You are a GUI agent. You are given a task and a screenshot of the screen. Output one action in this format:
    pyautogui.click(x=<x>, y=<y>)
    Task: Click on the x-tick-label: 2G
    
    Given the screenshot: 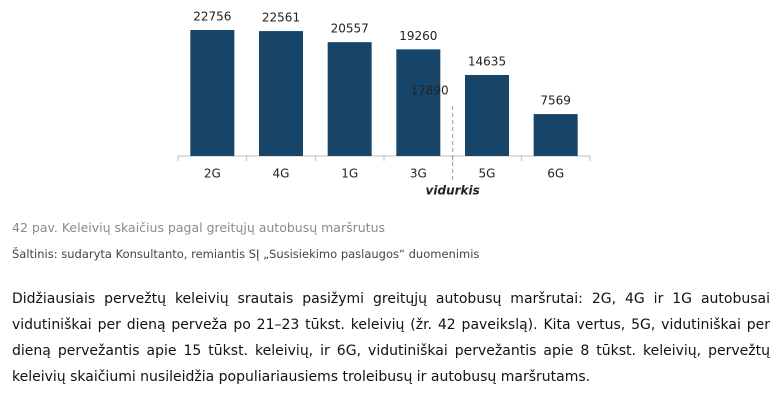 What is the action you would take?
    pyautogui.click(x=212, y=174)
    